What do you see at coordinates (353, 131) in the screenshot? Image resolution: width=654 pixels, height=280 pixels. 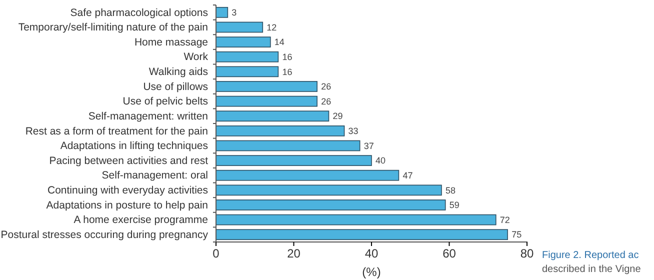 I see `data-label: 33` at bounding box center [353, 131].